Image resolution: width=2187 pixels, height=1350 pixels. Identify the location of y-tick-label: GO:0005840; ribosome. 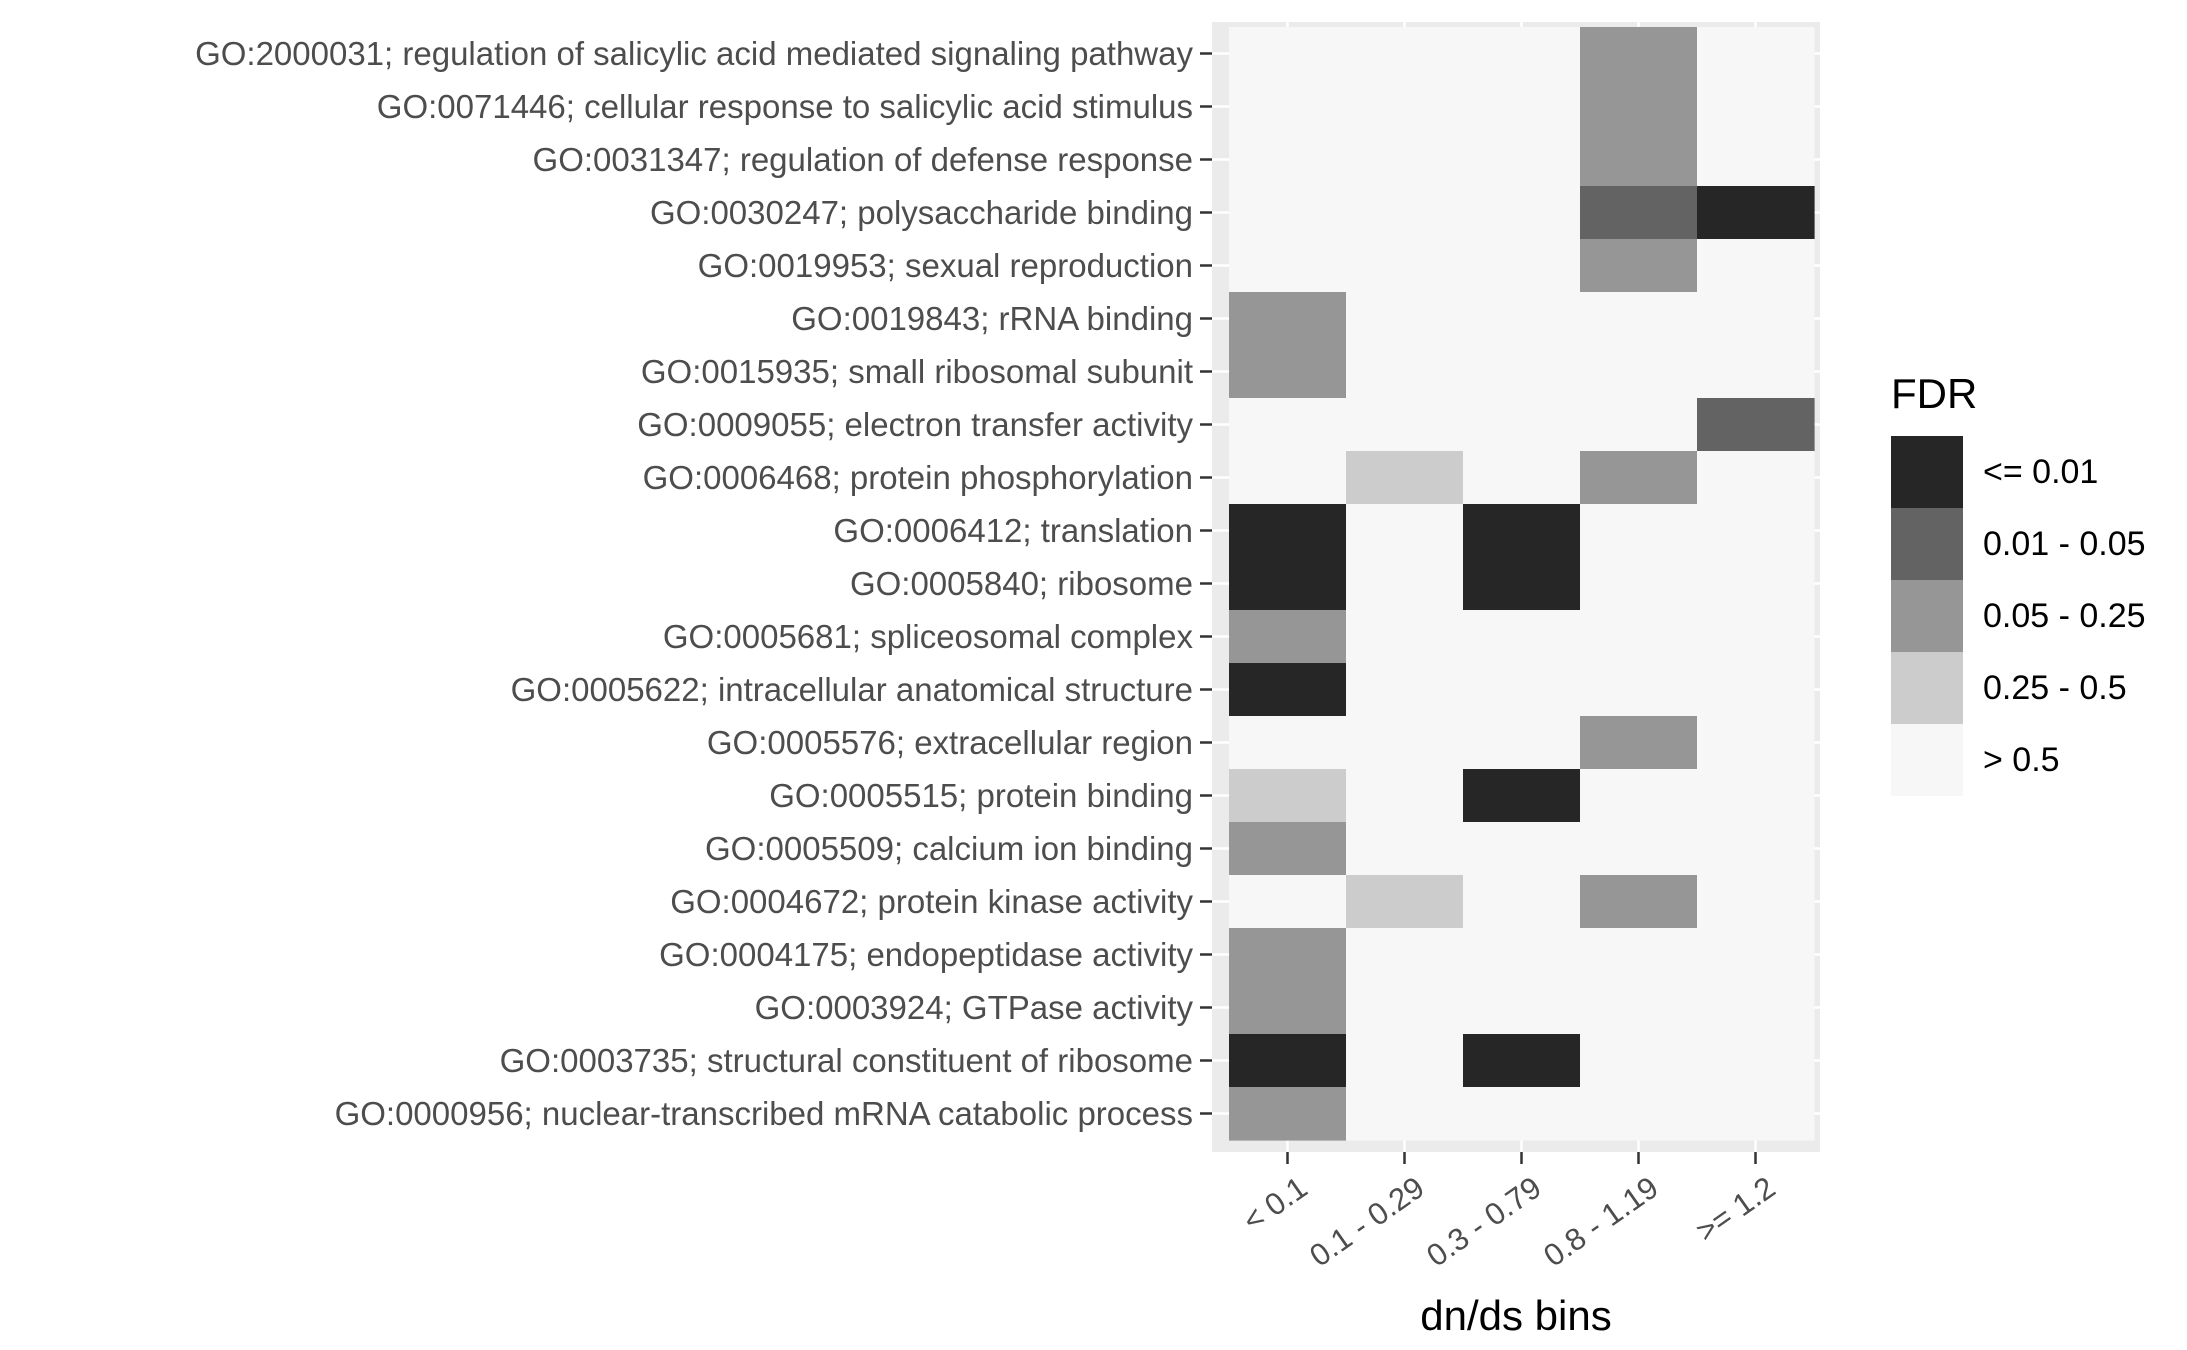
(1021, 583).